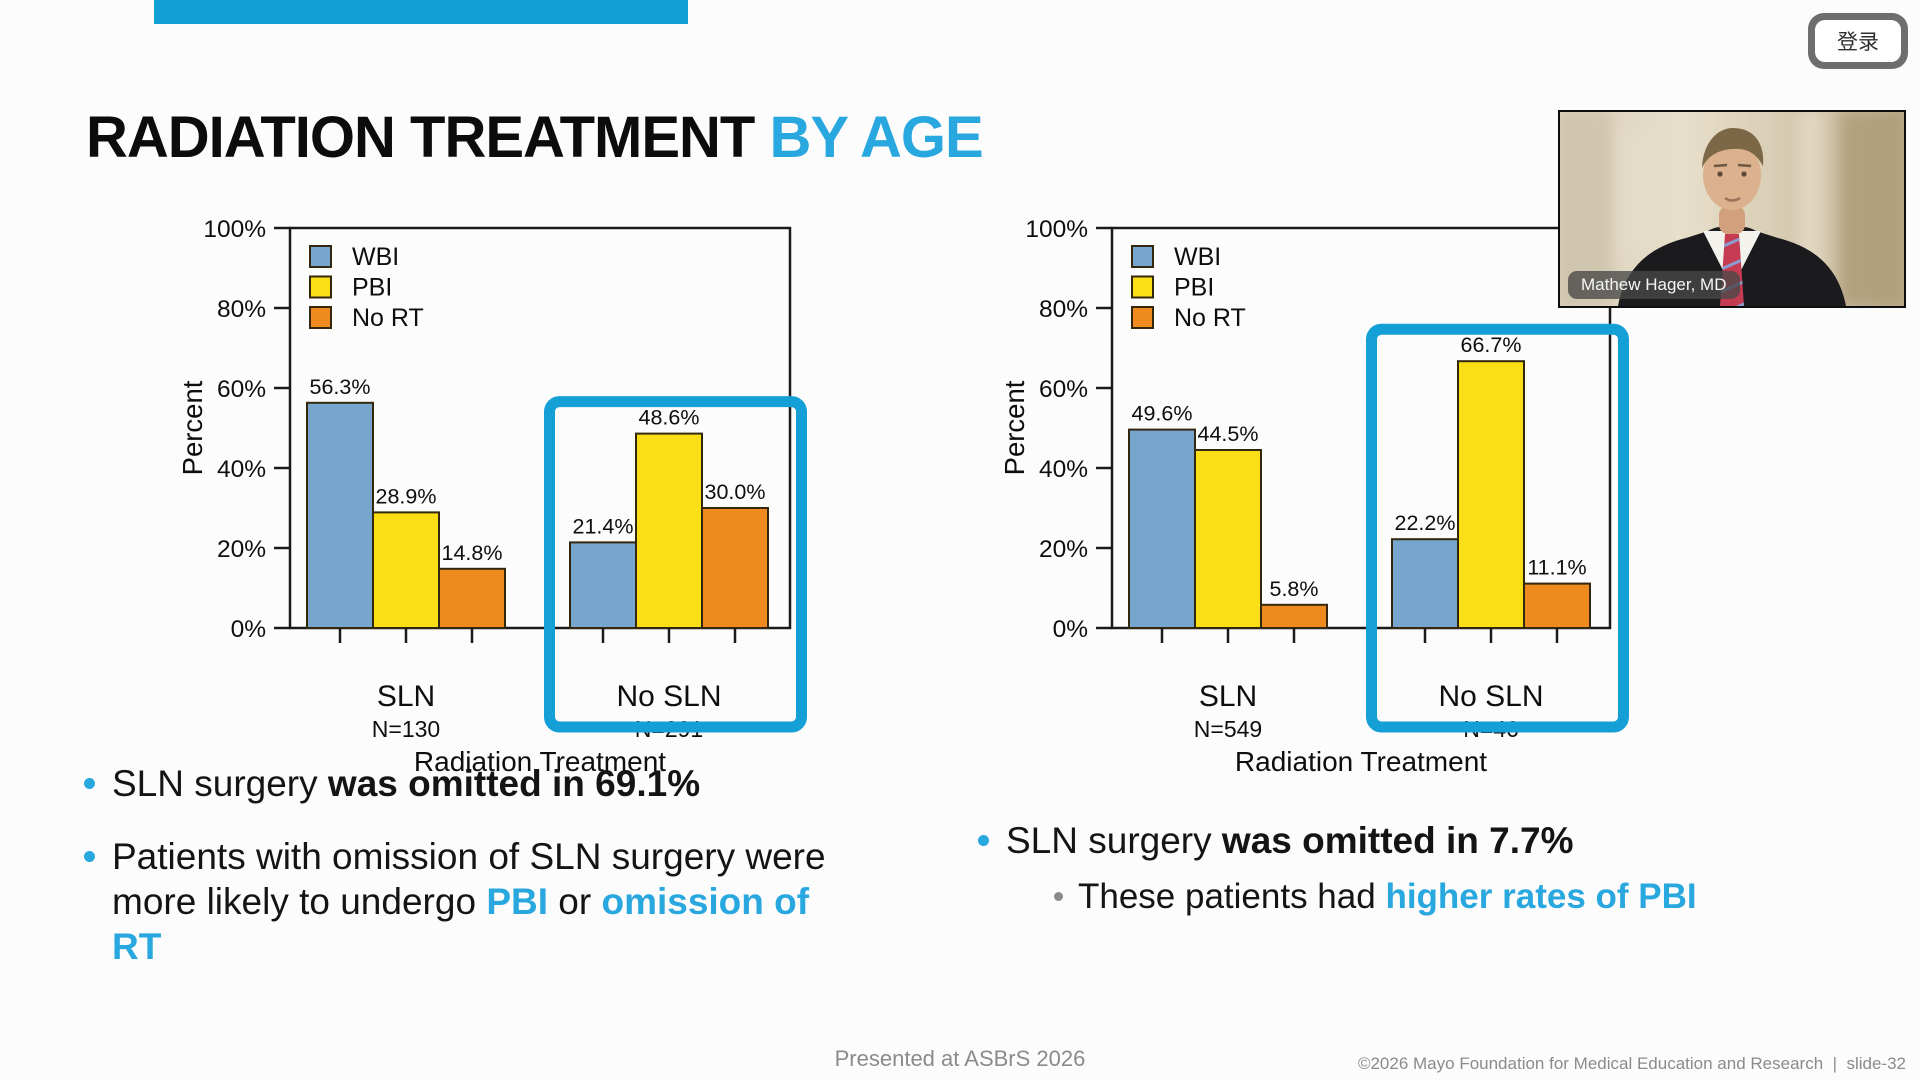  I want to click on x-category-n-label: N=549, so click(1228, 729).